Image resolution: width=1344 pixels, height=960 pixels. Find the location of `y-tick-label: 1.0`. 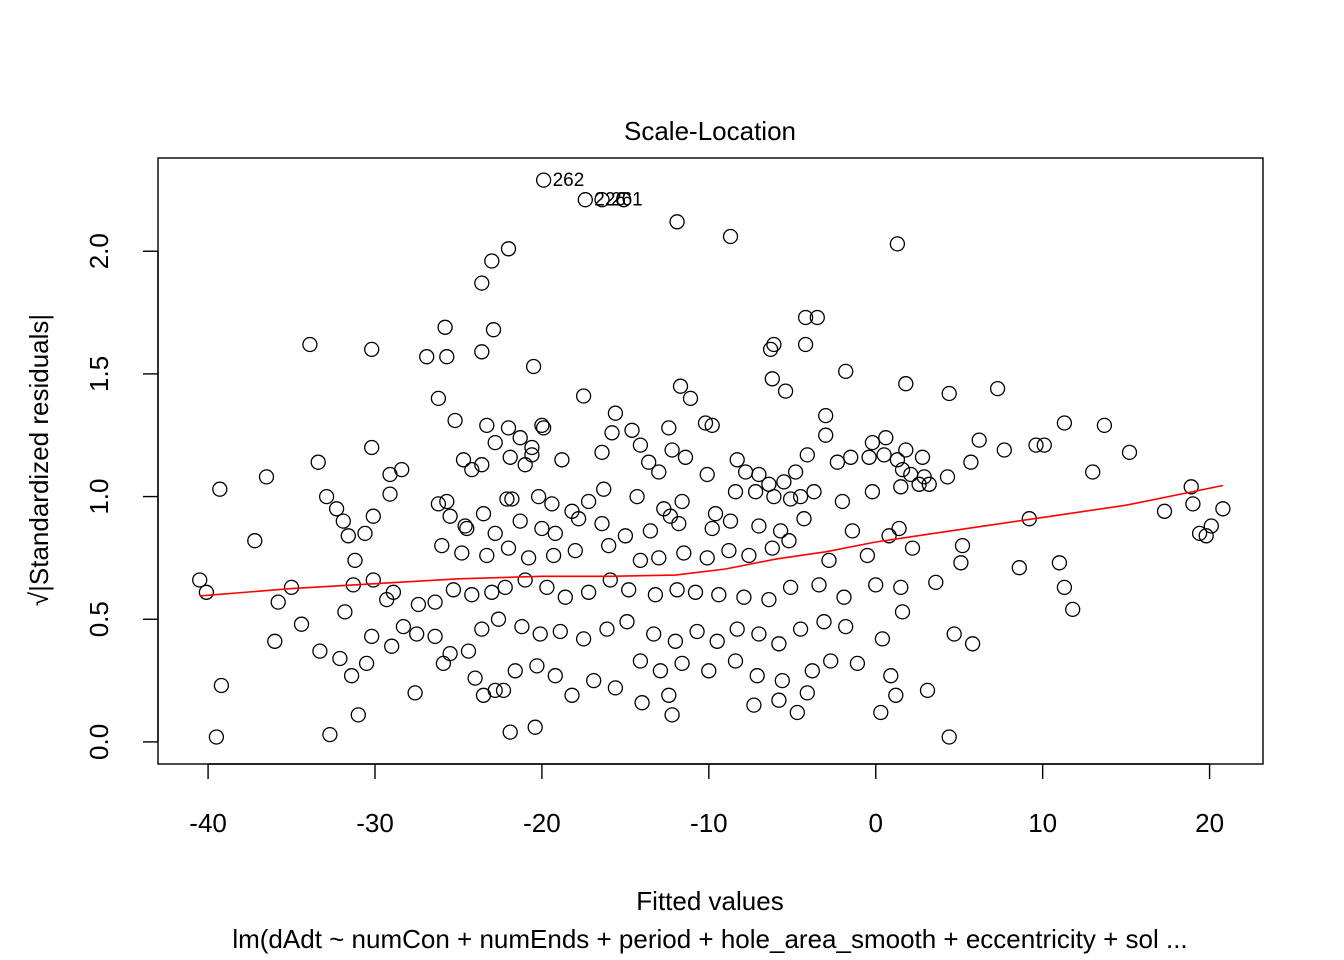

y-tick-label: 1.0 is located at coordinates (99, 497).